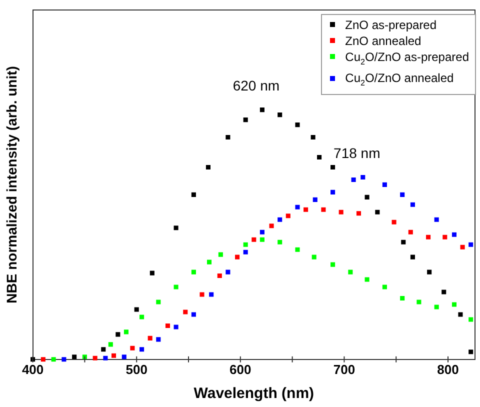 The height and width of the screenshot is (407, 480). Describe the element at coordinates (11, 185) in the screenshot. I see `y-axis-title: NBE normalized intensity (arb. unit)` at that location.